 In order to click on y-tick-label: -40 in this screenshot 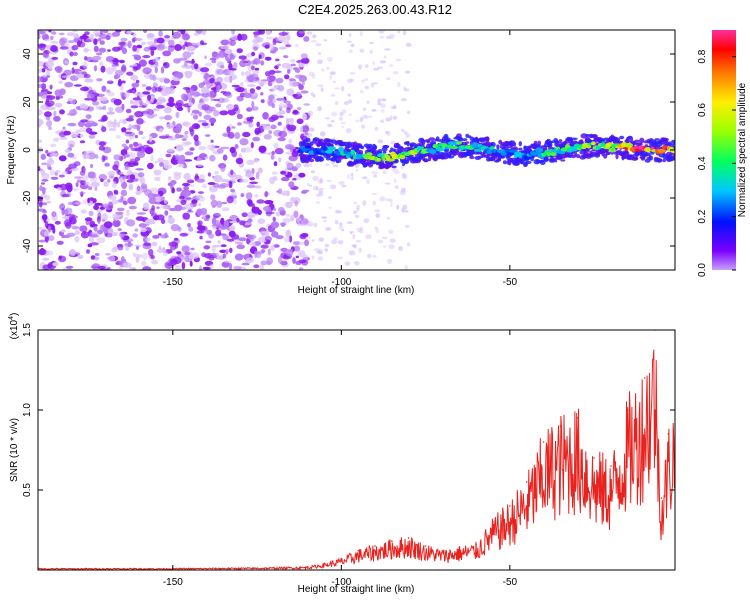, I will do `click(27, 245)`.